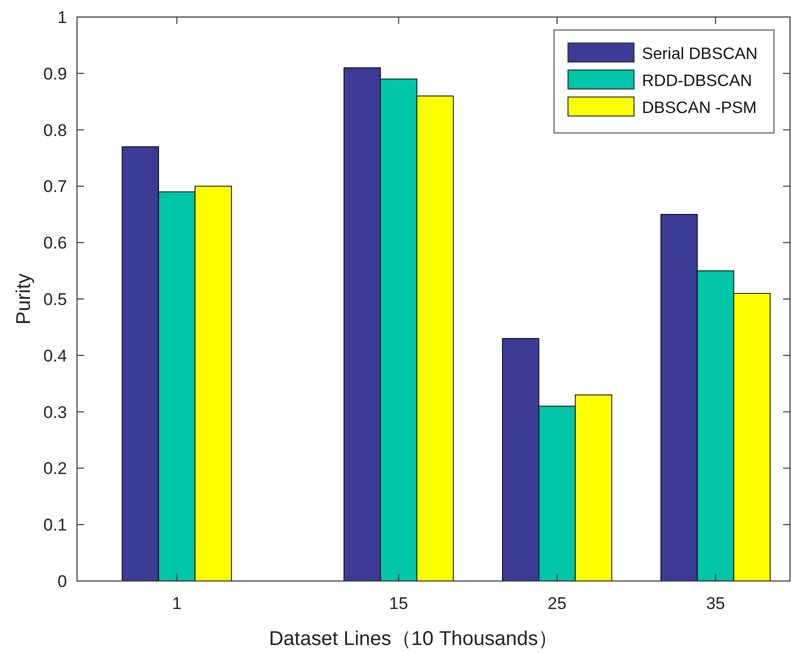 The width and height of the screenshot is (791, 653). I want to click on y-tick-label: 0.3, so click(55, 412).